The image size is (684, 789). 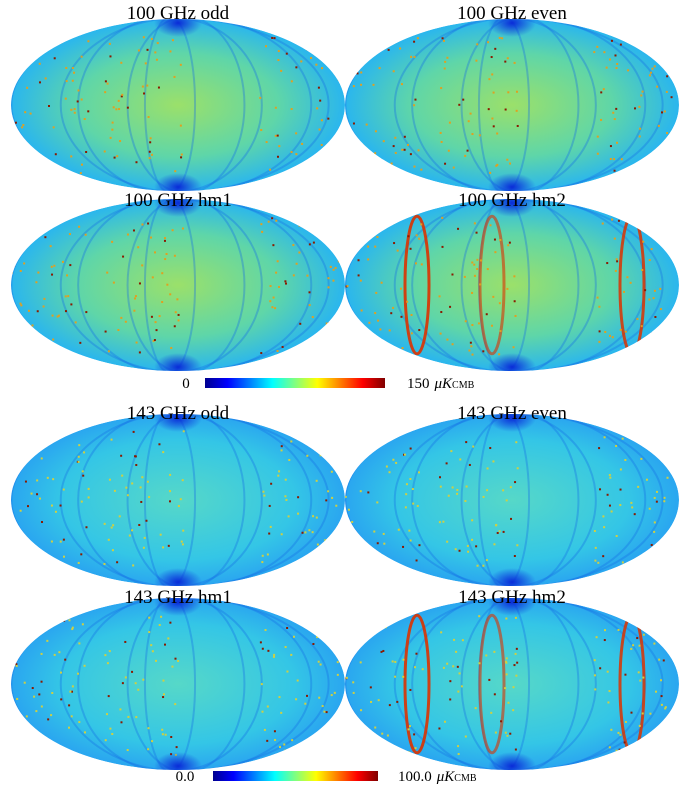 I want to click on scan-ring, so click(x=186, y=105).